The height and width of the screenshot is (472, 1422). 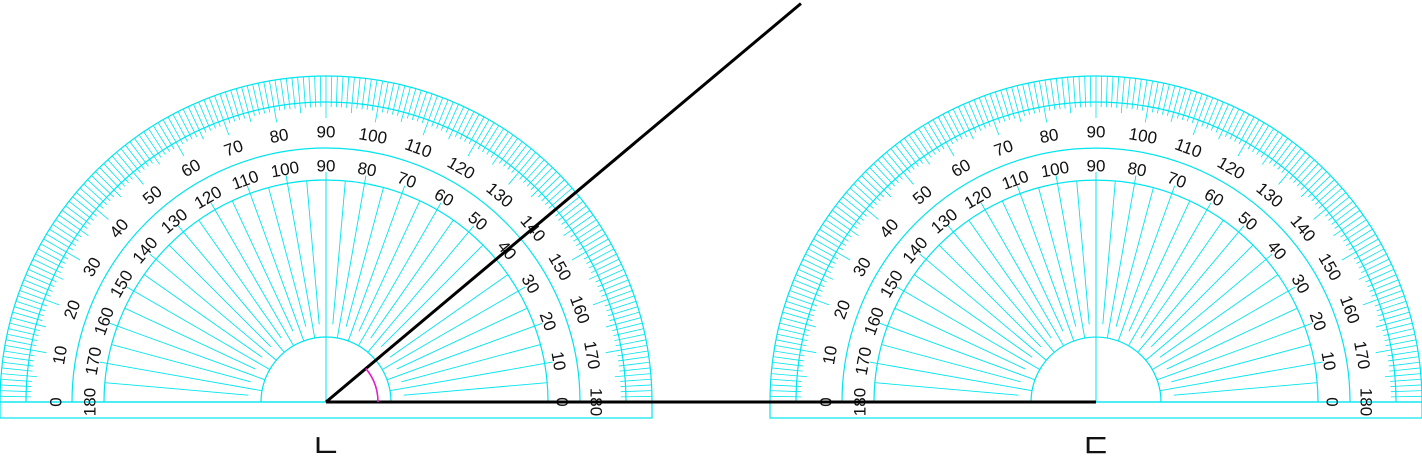 I want to click on inner-scale-label: 70, so click(x=1177, y=180).